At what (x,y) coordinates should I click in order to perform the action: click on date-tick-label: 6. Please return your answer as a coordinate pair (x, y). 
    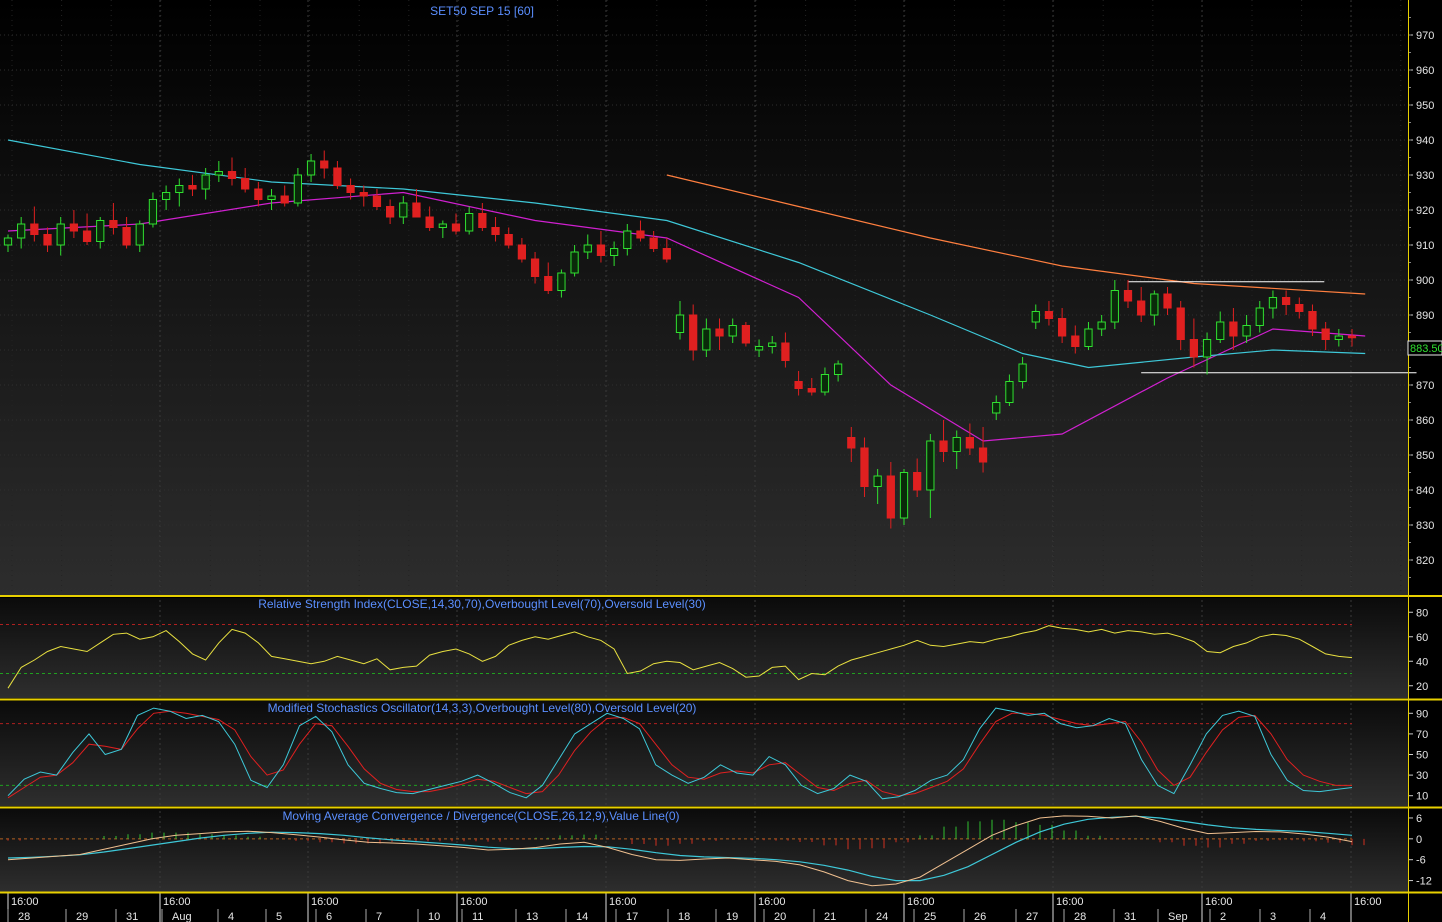
    Looking at the image, I should click on (329, 916).